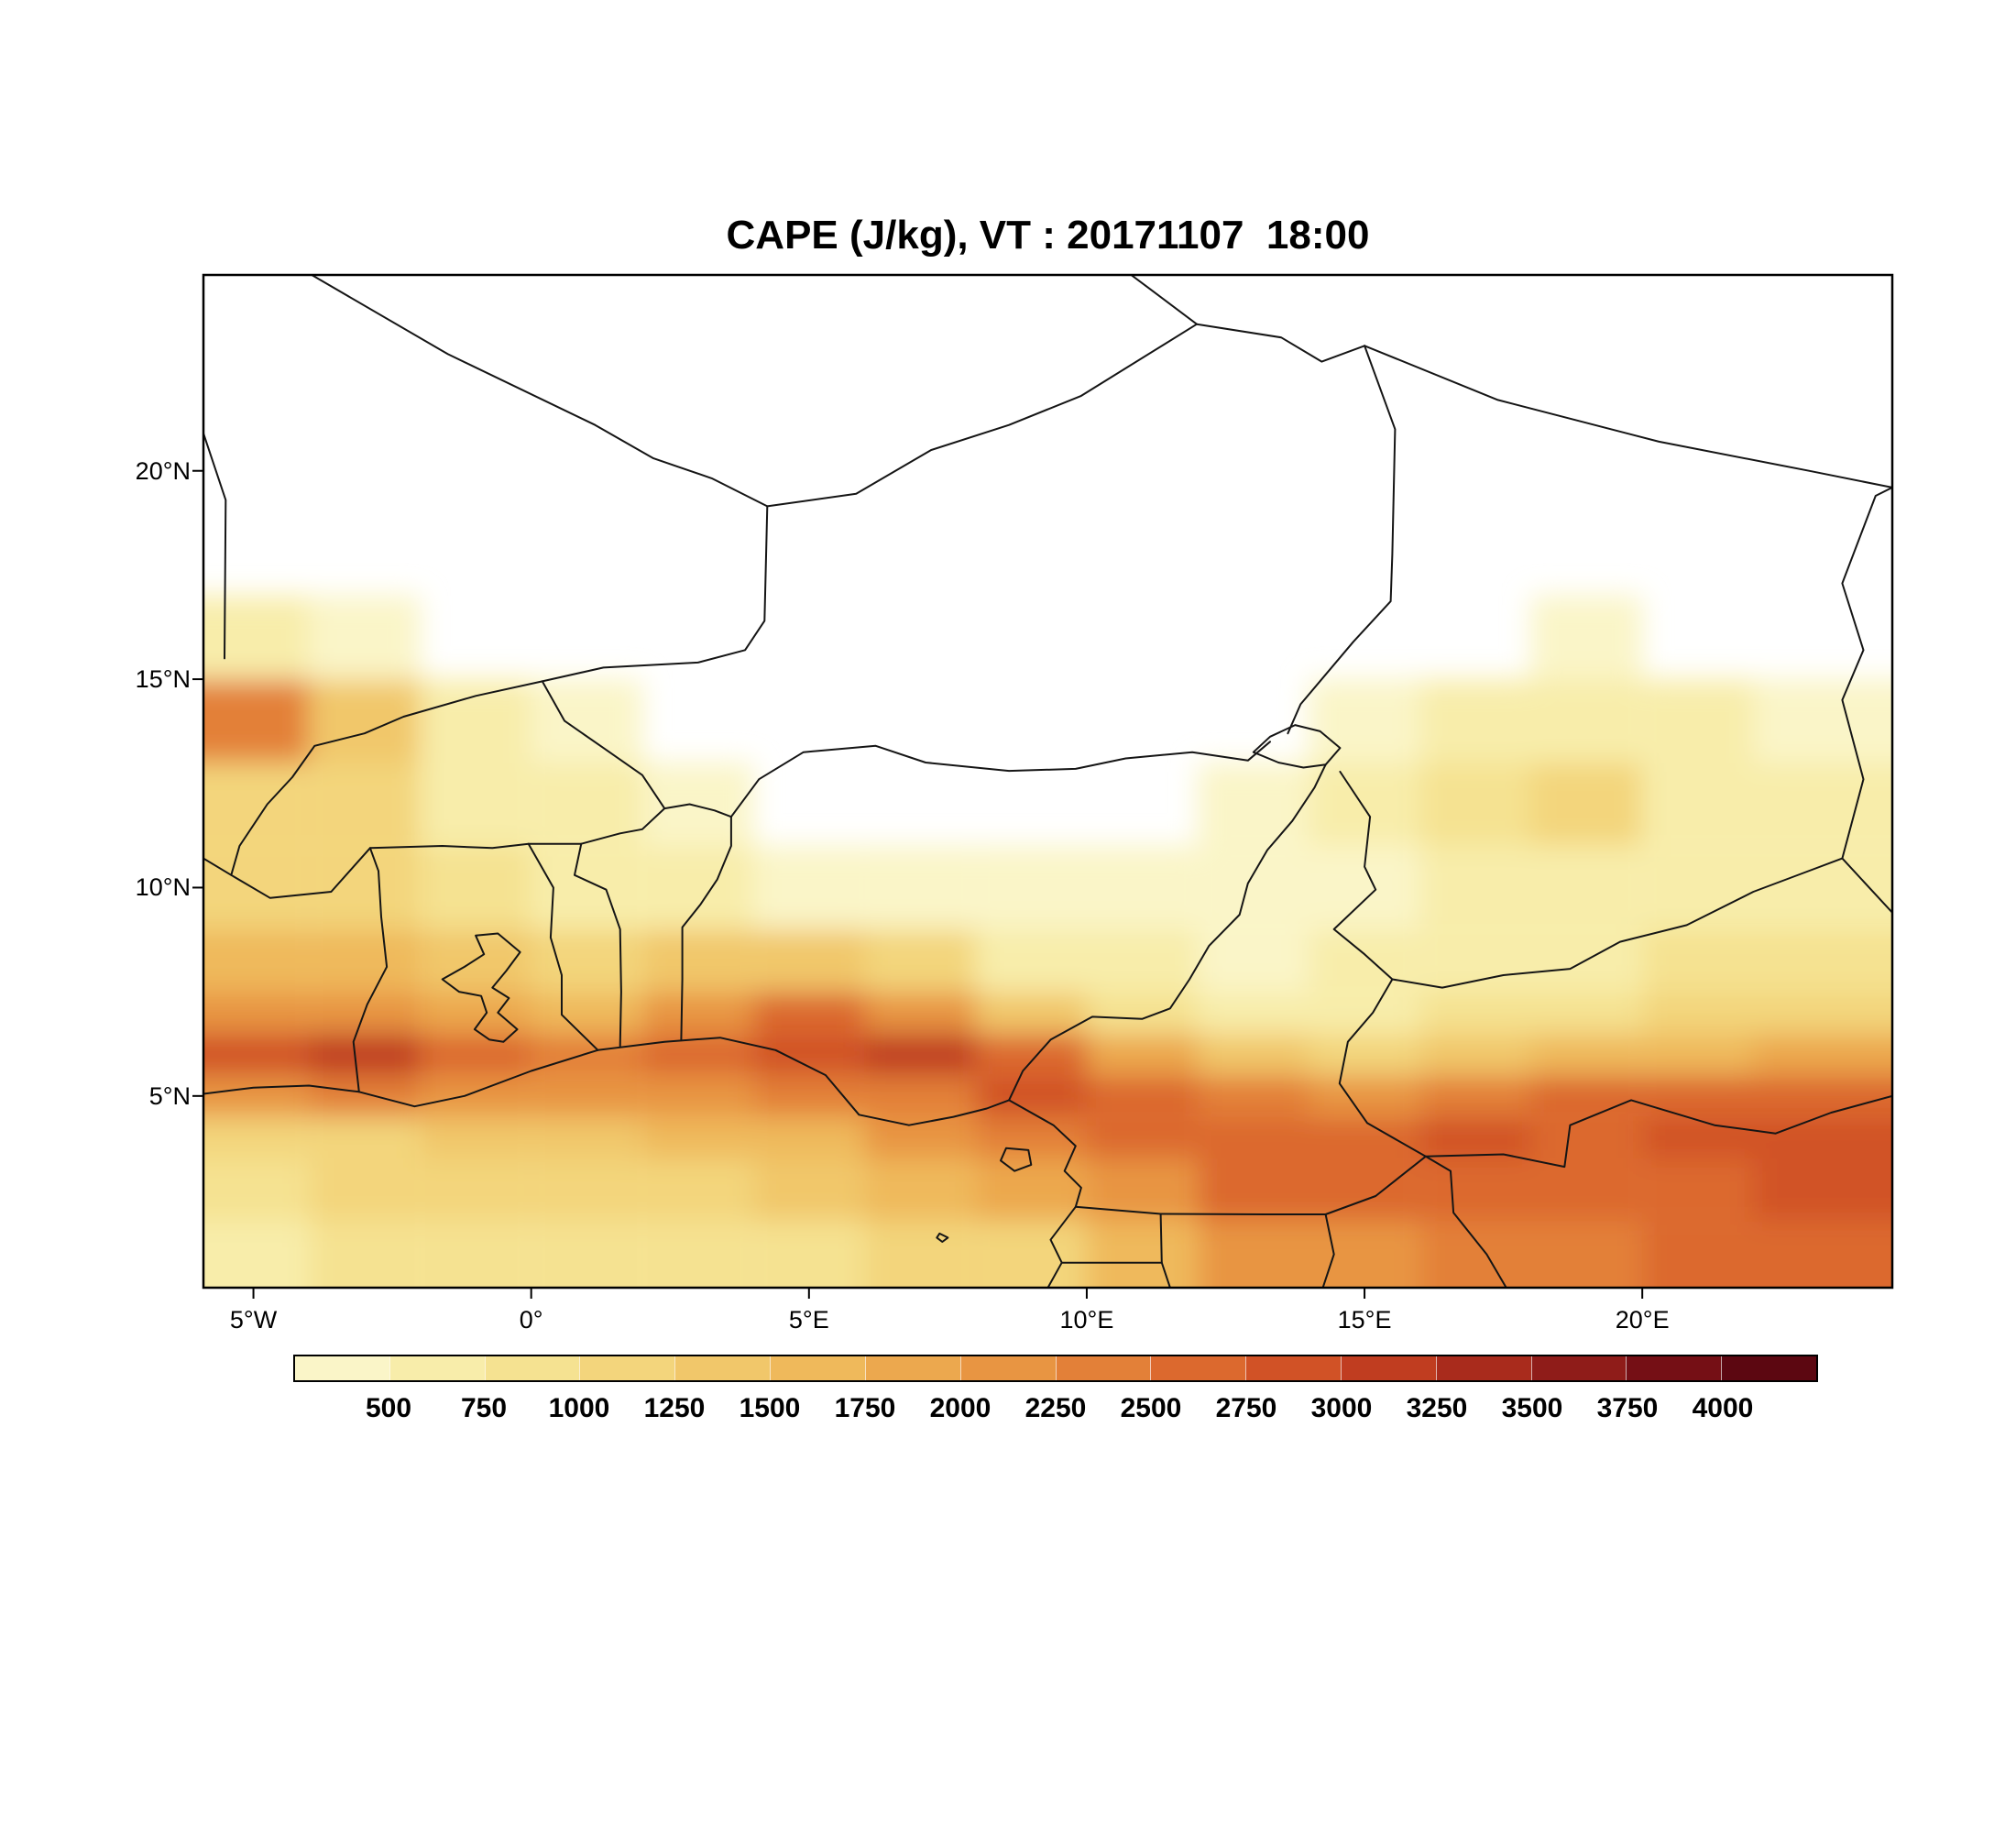 This screenshot has height=1833, width=2016. Describe the element at coordinates (169, 1095) in the screenshot. I see `y-tick-label: 5°N` at that location.